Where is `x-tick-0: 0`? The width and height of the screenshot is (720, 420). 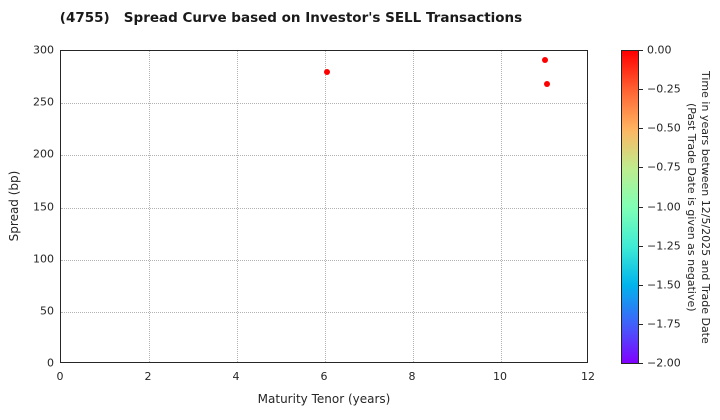 x-tick-0: 0 is located at coordinates (60, 376).